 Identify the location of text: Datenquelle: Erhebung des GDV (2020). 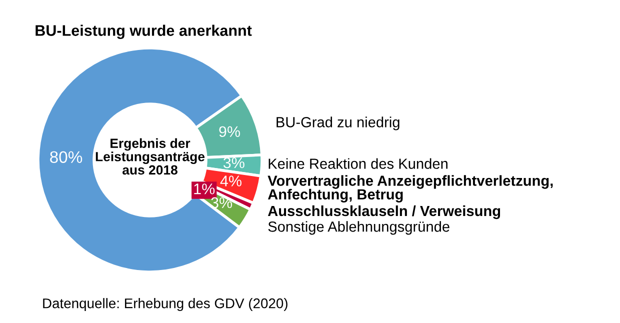
(165, 304).